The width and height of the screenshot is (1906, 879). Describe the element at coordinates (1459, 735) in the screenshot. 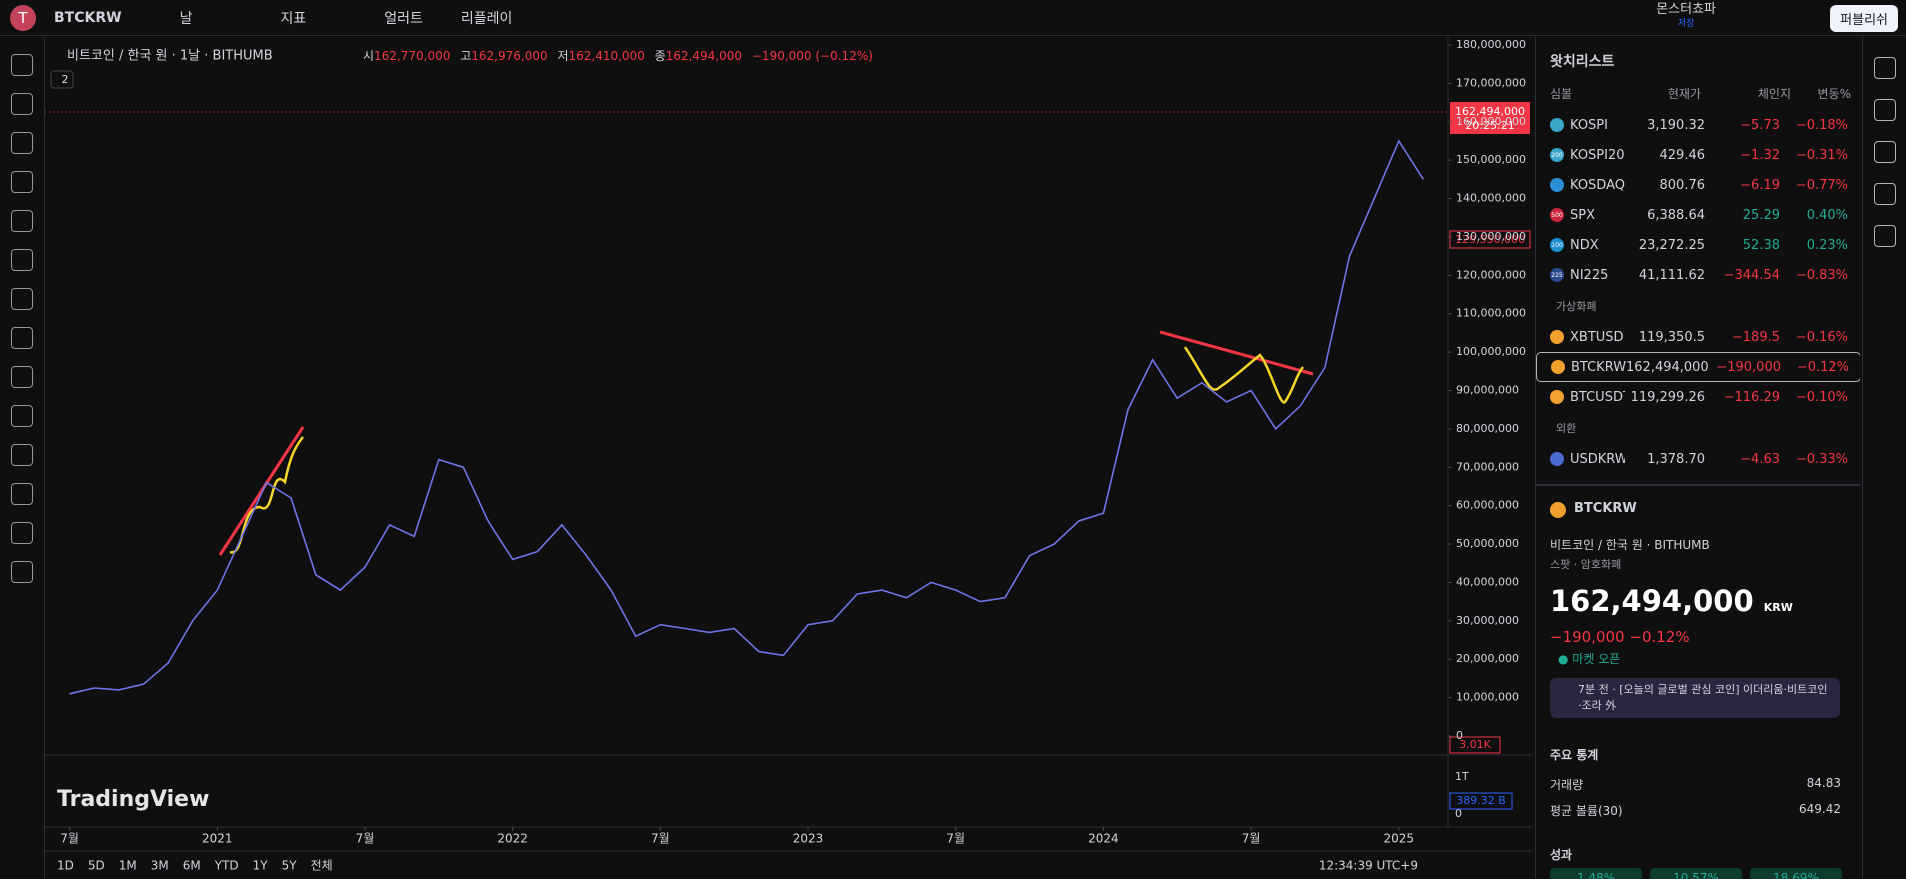

I see `y-tick-label: 0` at that location.